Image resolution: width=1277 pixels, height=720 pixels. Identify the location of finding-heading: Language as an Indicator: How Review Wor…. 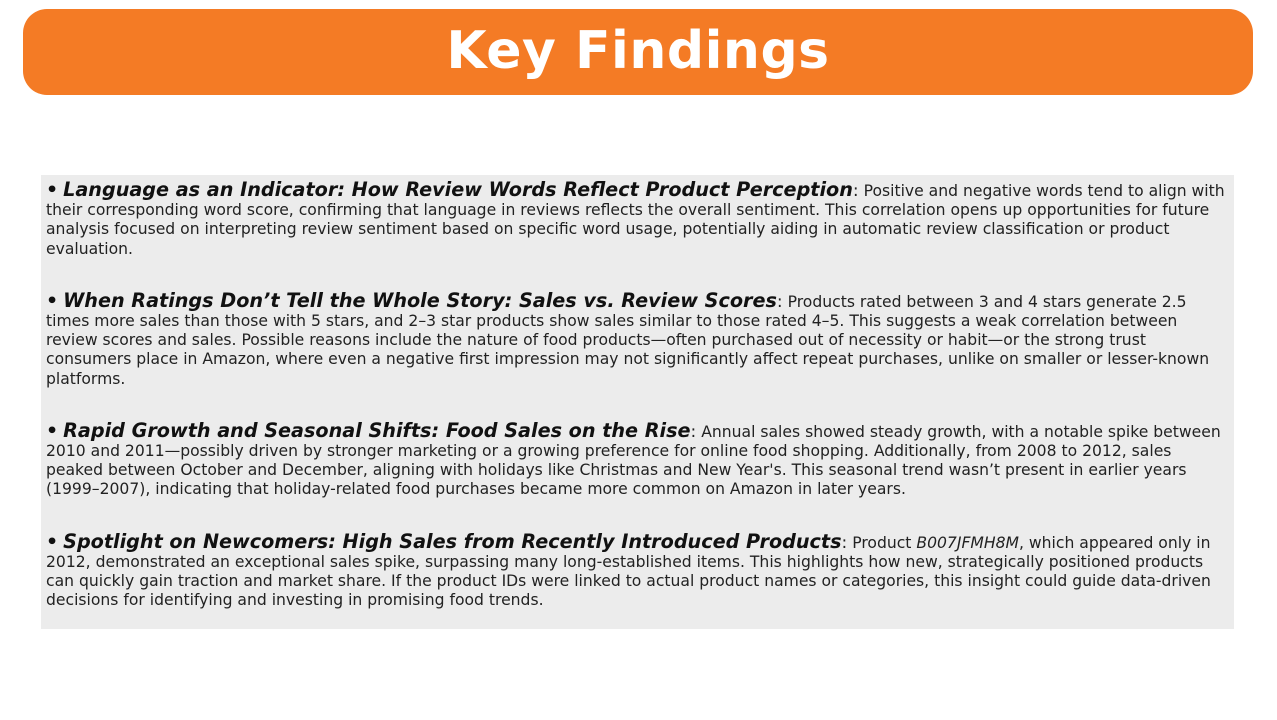
(458, 189).